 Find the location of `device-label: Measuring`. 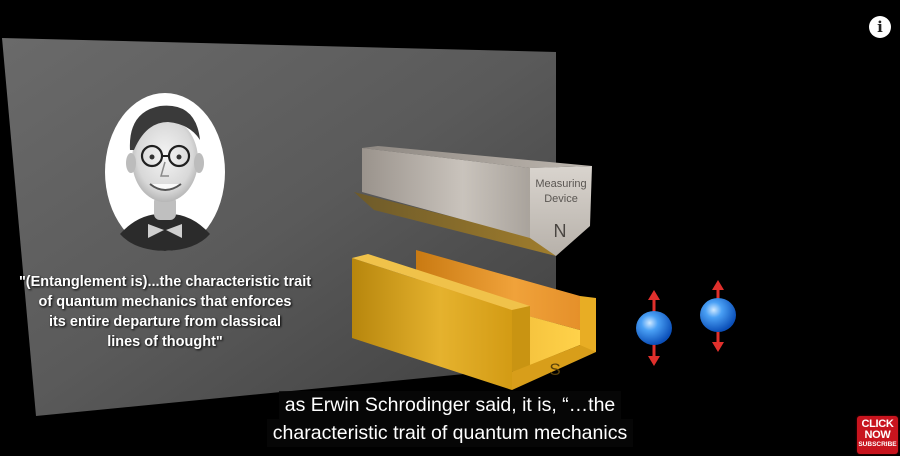

device-label: Measuring is located at coordinates (560, 184).